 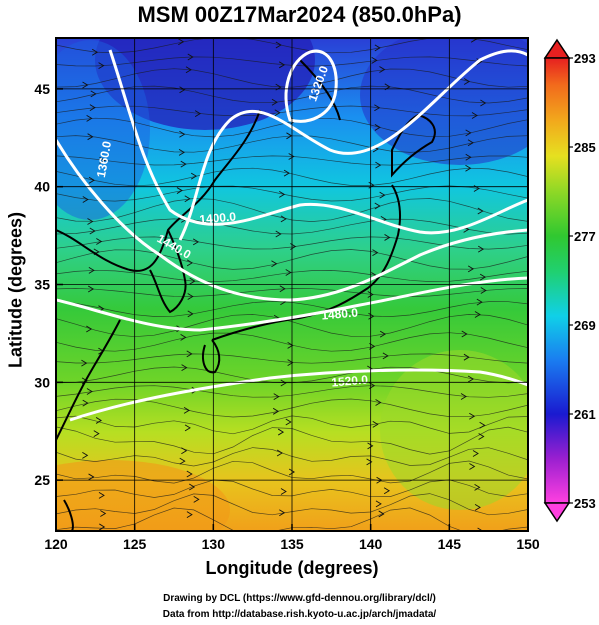 What do you see at coordinates (168, 271) in the screenshot?
I see `coast-korea` at bounding box center [168, 271].